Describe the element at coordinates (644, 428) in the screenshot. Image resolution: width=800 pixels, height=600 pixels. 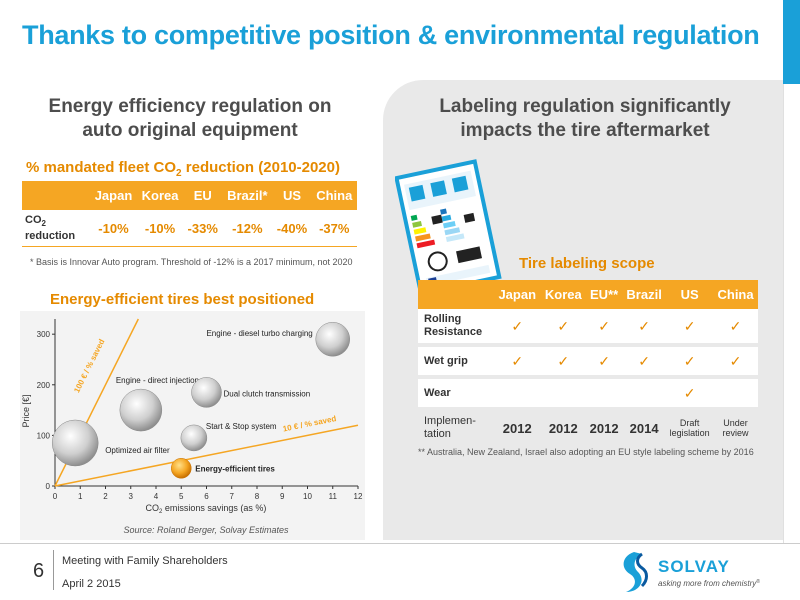
I see `table-cell: 2014` at that location.